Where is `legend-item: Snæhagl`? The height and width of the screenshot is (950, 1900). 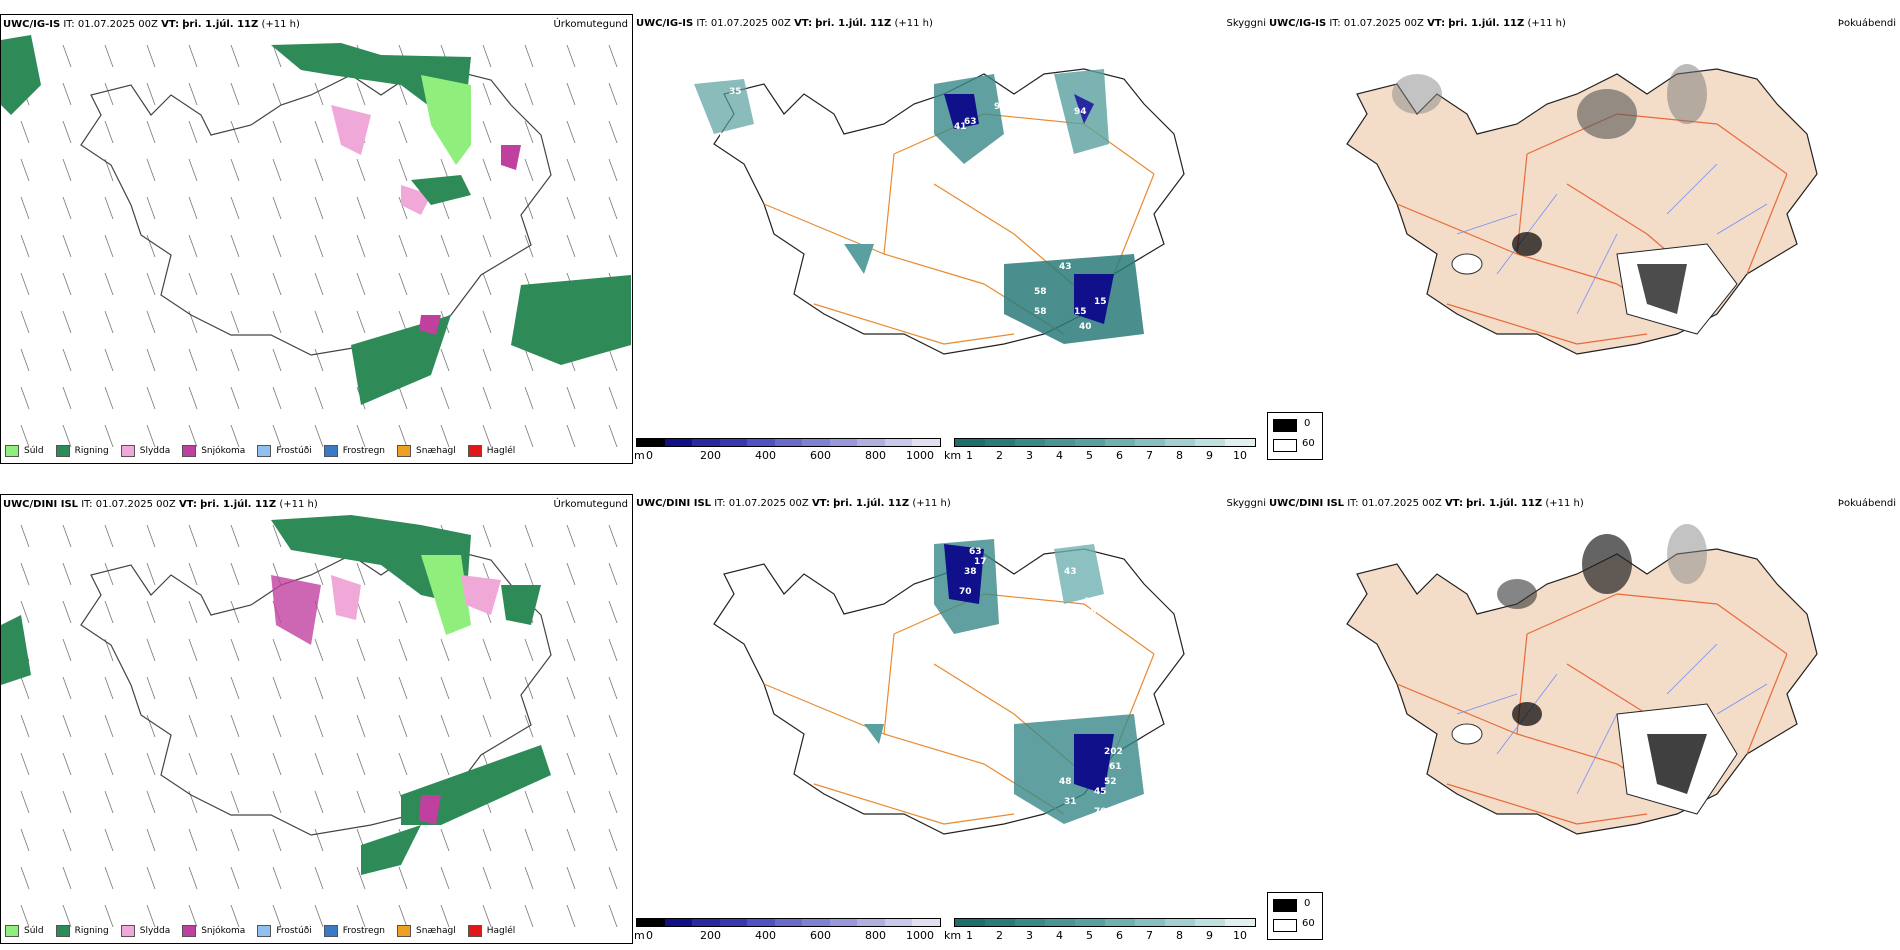 legend-item: Snæhagl is located at coordinates (426, 451).